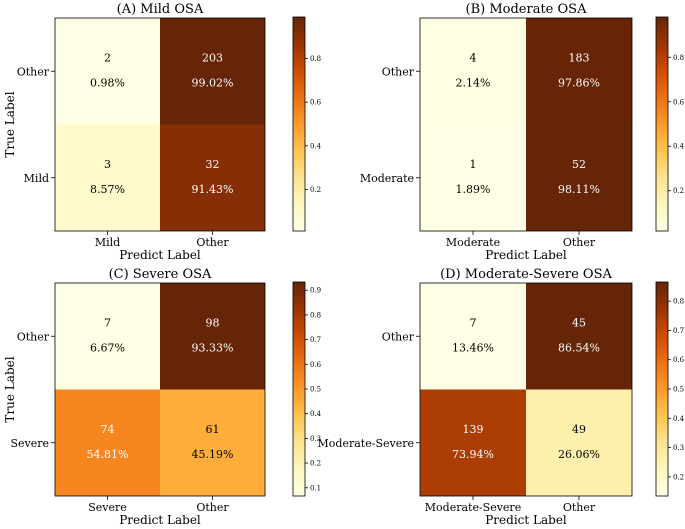 This screenshot has height=529, width=685. What do you see at coordinates (579, 347) in the screenshot?
I see `cell-percent-label: 86.54%` at bounding box center [579, 347].